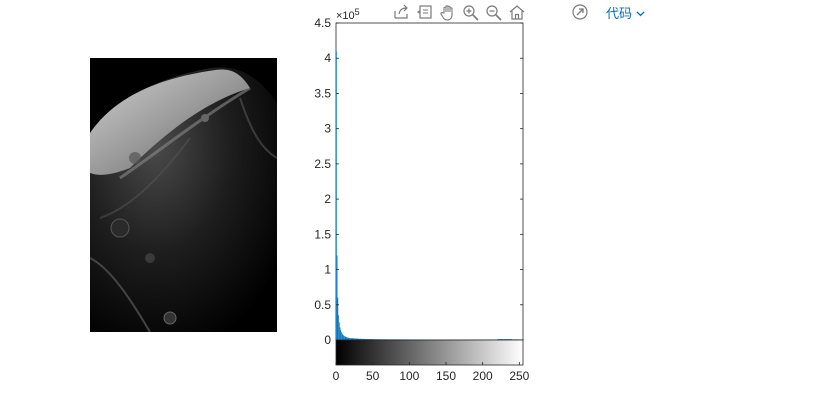  What do you see at coordinates (409, 376) in the screenshot?
I see `x-tick-label: 100` at bounding box center [409, 376].